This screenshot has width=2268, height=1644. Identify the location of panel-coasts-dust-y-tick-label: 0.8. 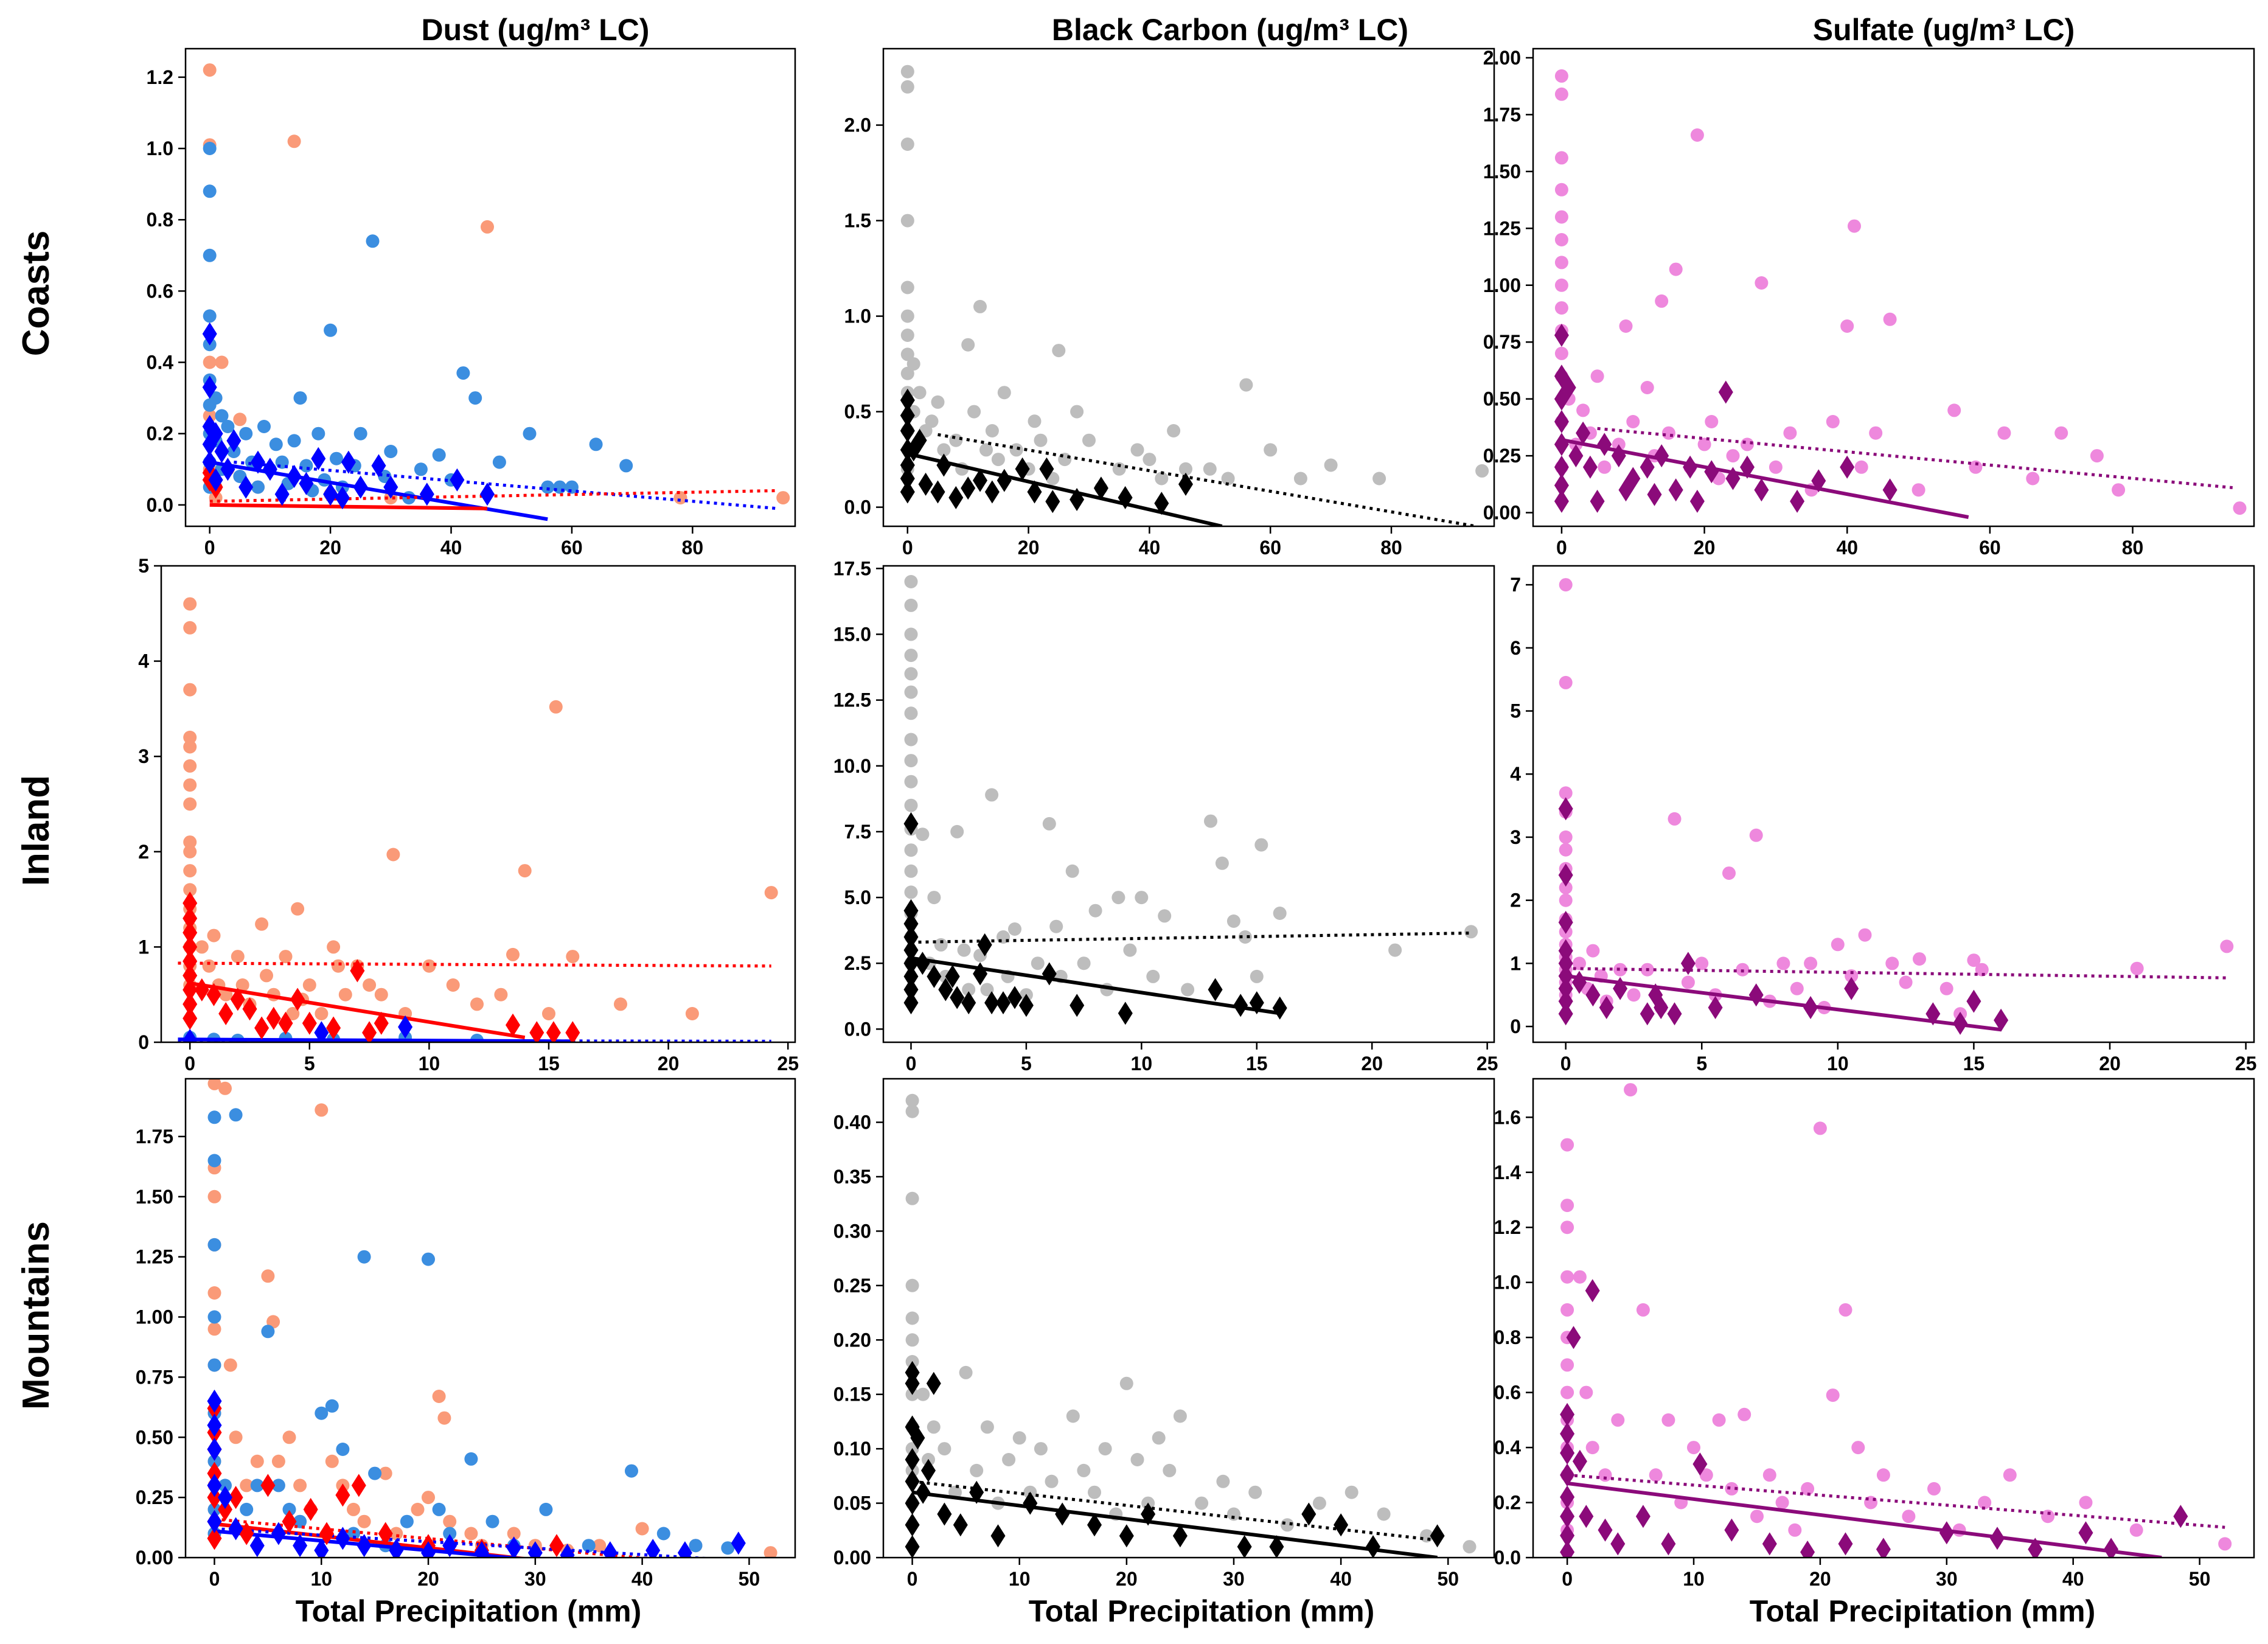
(160, 220).